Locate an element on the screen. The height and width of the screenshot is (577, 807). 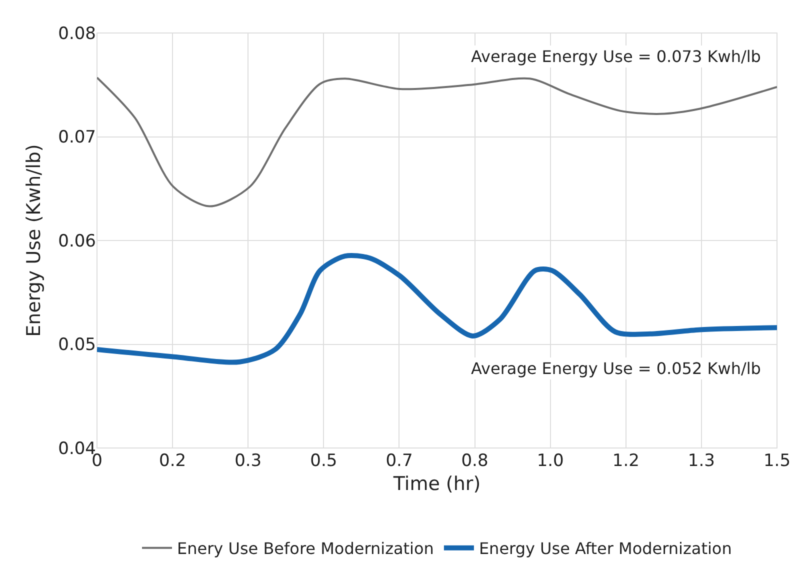
x-tick-label: 1.5 is located at coordinates (777, 461).